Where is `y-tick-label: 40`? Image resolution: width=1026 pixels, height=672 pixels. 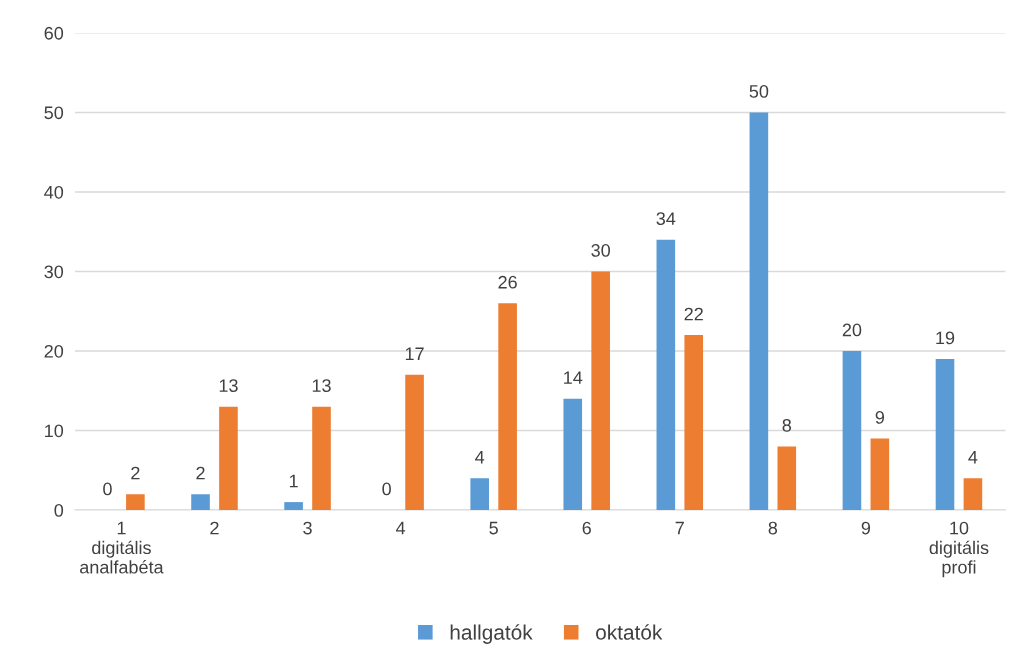
y-tick-label: 40 is located at coordinates (54, 192).